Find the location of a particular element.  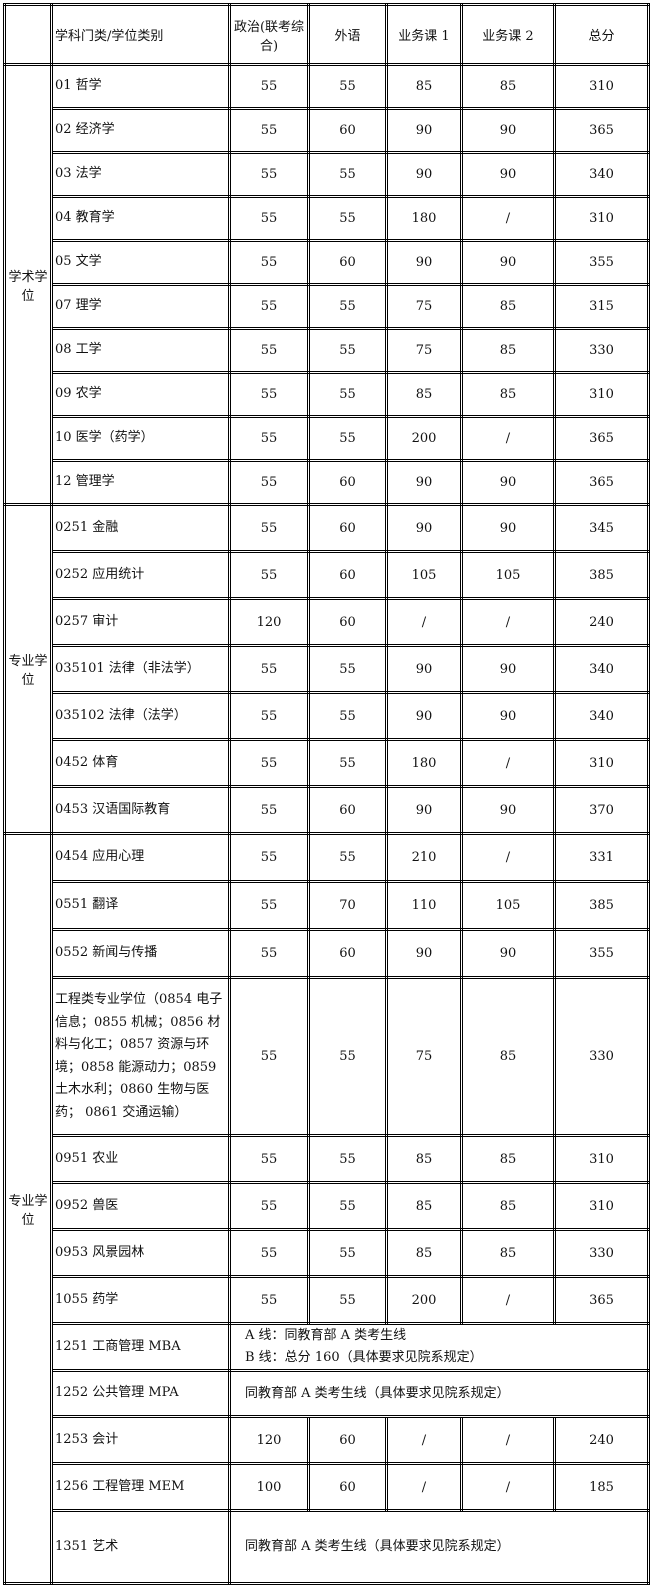

total-score: 315 is located at coordinates (601, 306).